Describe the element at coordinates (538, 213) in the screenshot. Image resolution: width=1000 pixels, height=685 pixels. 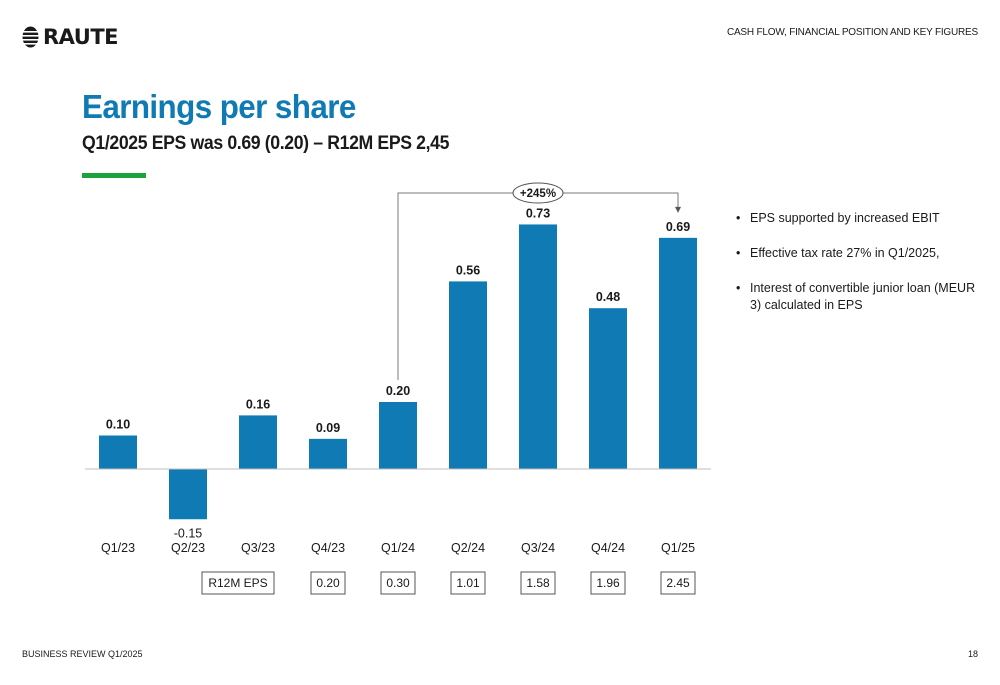
I see `data-label: 0.73` at that location.